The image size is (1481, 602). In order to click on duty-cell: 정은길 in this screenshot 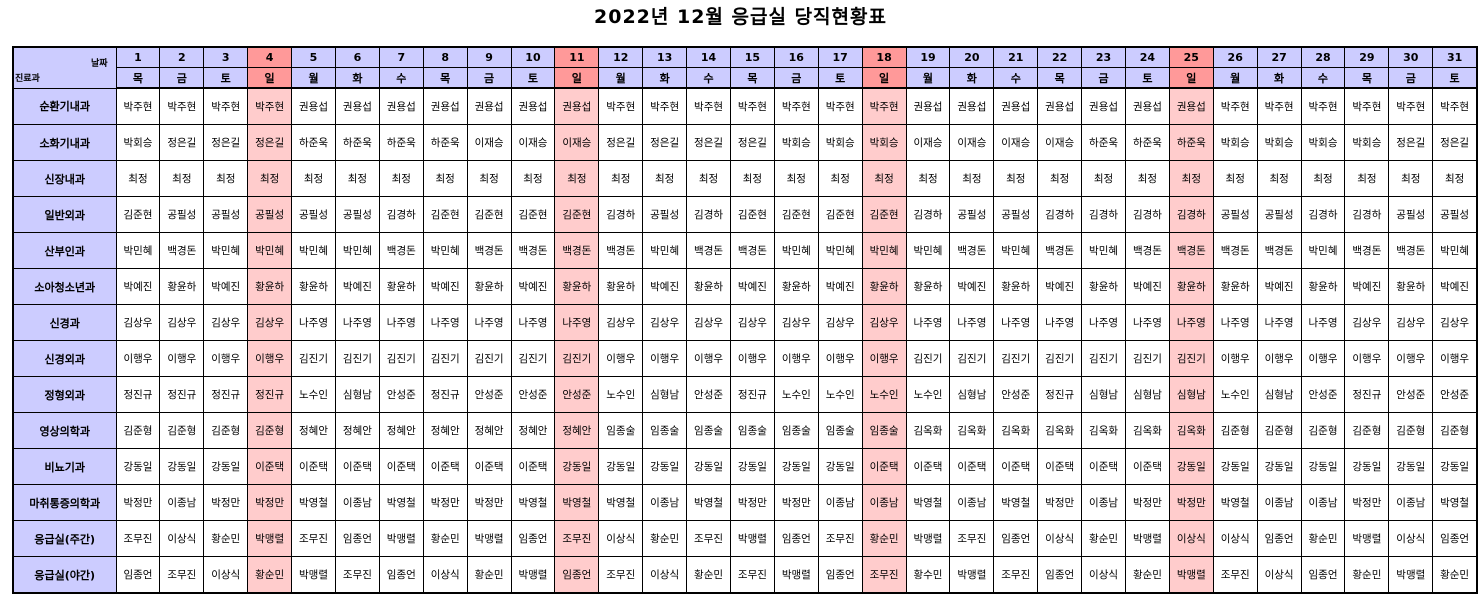, I will do `click(270, 142)`.